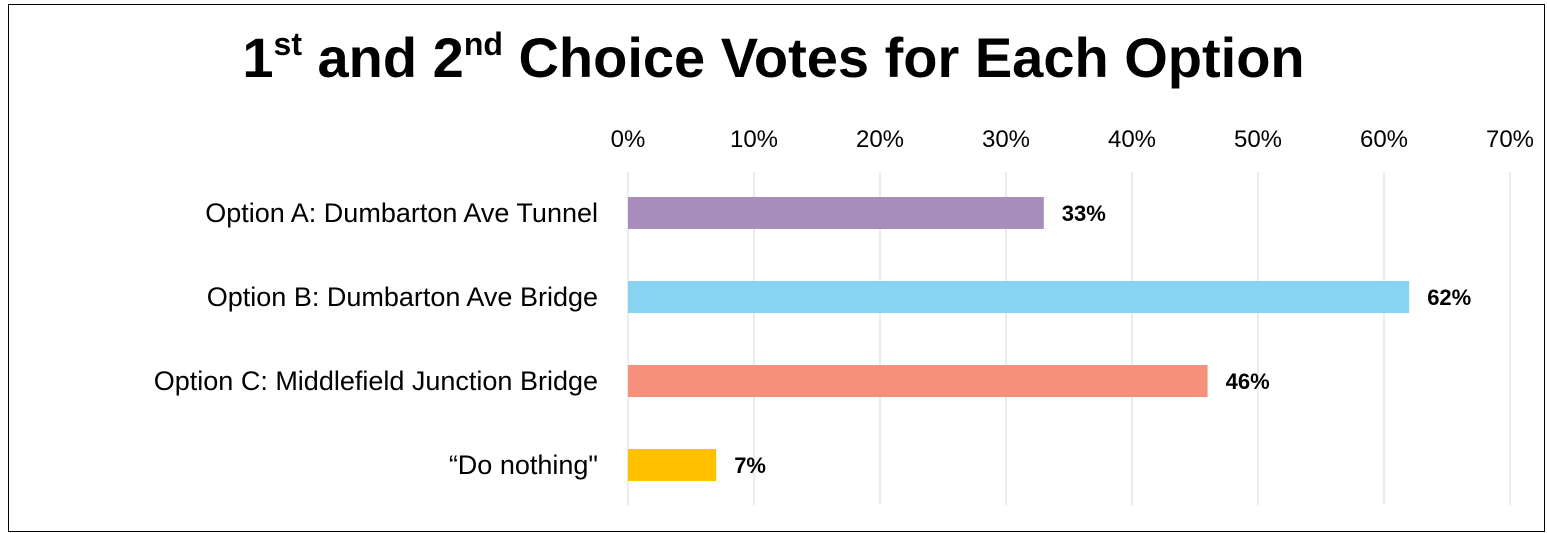  I want to click on x-tick-label: 60%, so click(1384, 139).